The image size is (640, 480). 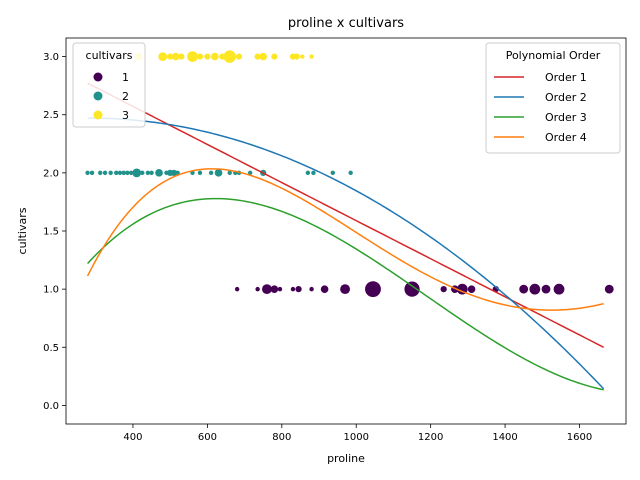 I want to click on line-legend-label: Order 4, so click(x=566, y=137).